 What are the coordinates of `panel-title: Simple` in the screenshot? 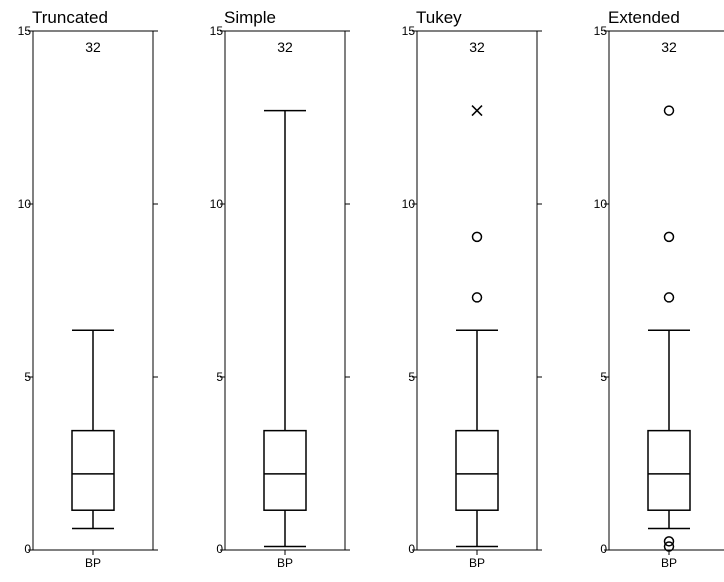 It's located at (250, 17).